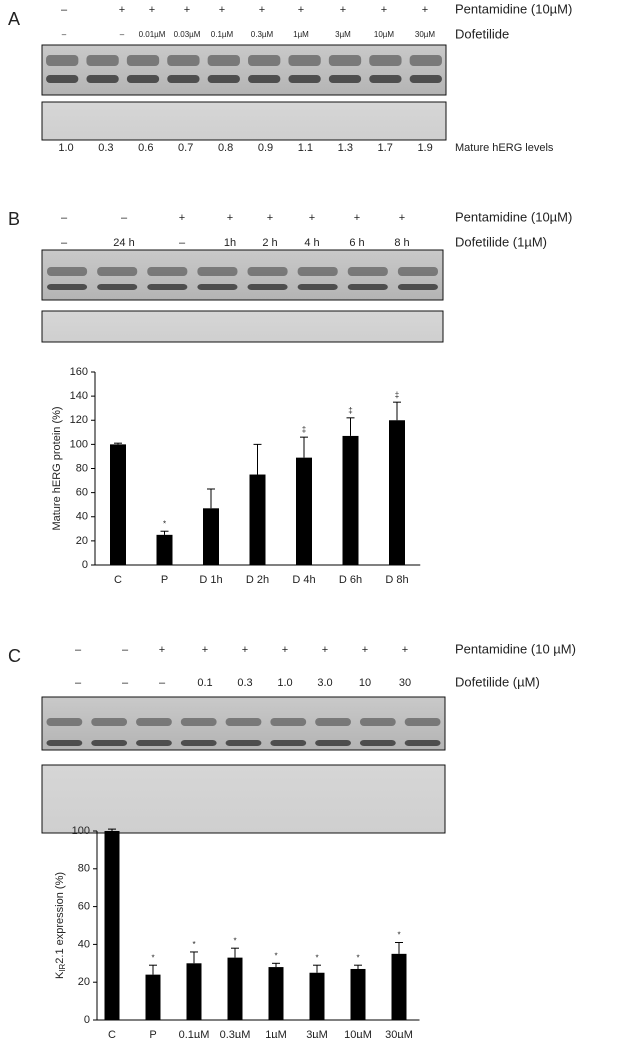  I want to click on label-part: K, so click(60, 975).